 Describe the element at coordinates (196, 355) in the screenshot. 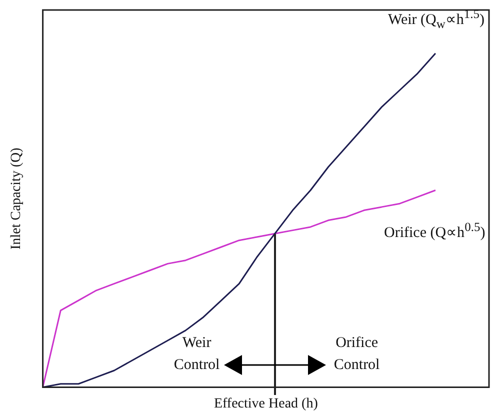

I see `annotation: Weir Control` at that location.